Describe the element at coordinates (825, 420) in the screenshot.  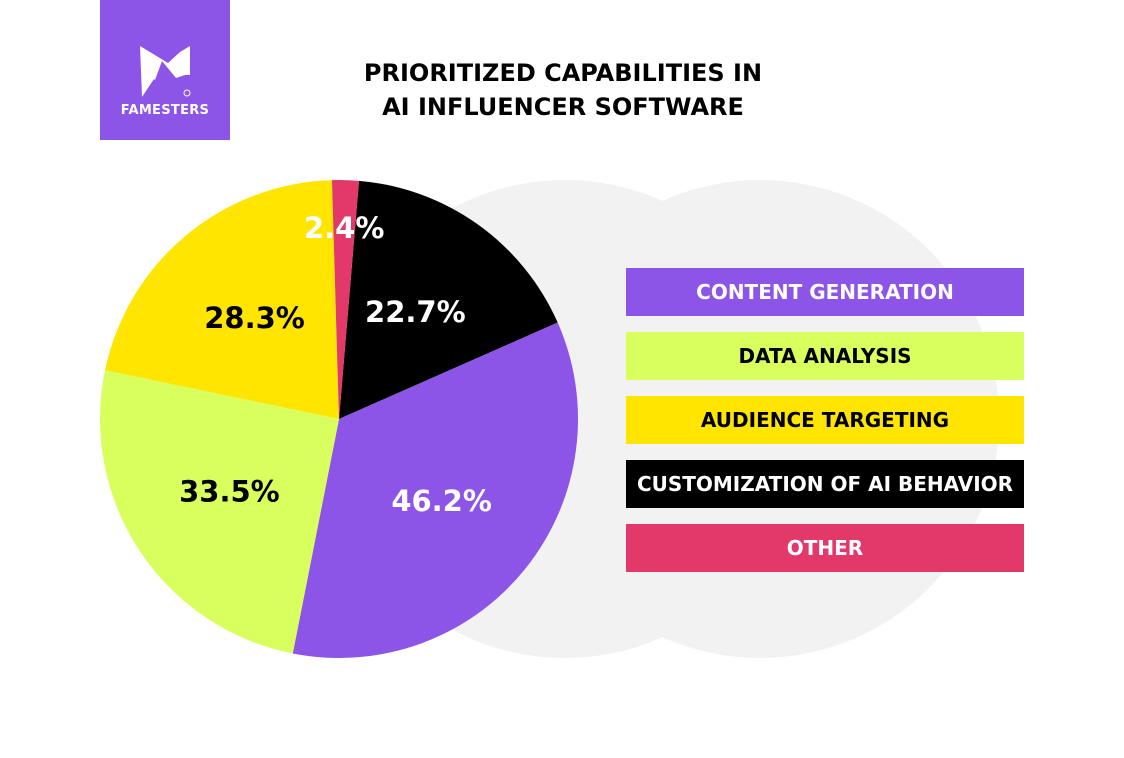
I see `legend-item: AUDIENCE TARGETING` at that location.